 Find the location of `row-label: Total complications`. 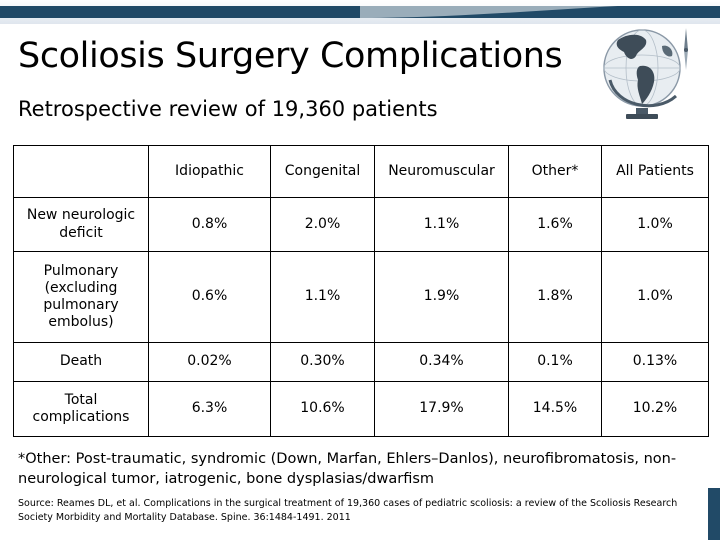

row-label: Total complications is located at coordinates (81, 409).